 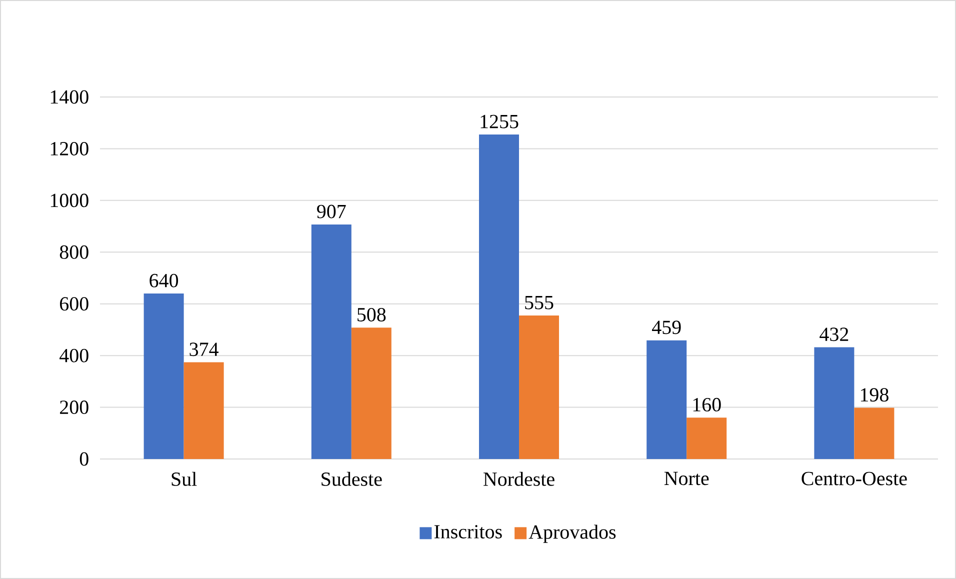 I want to click on legend-label: Aprovados, so click(x=572, y=533).